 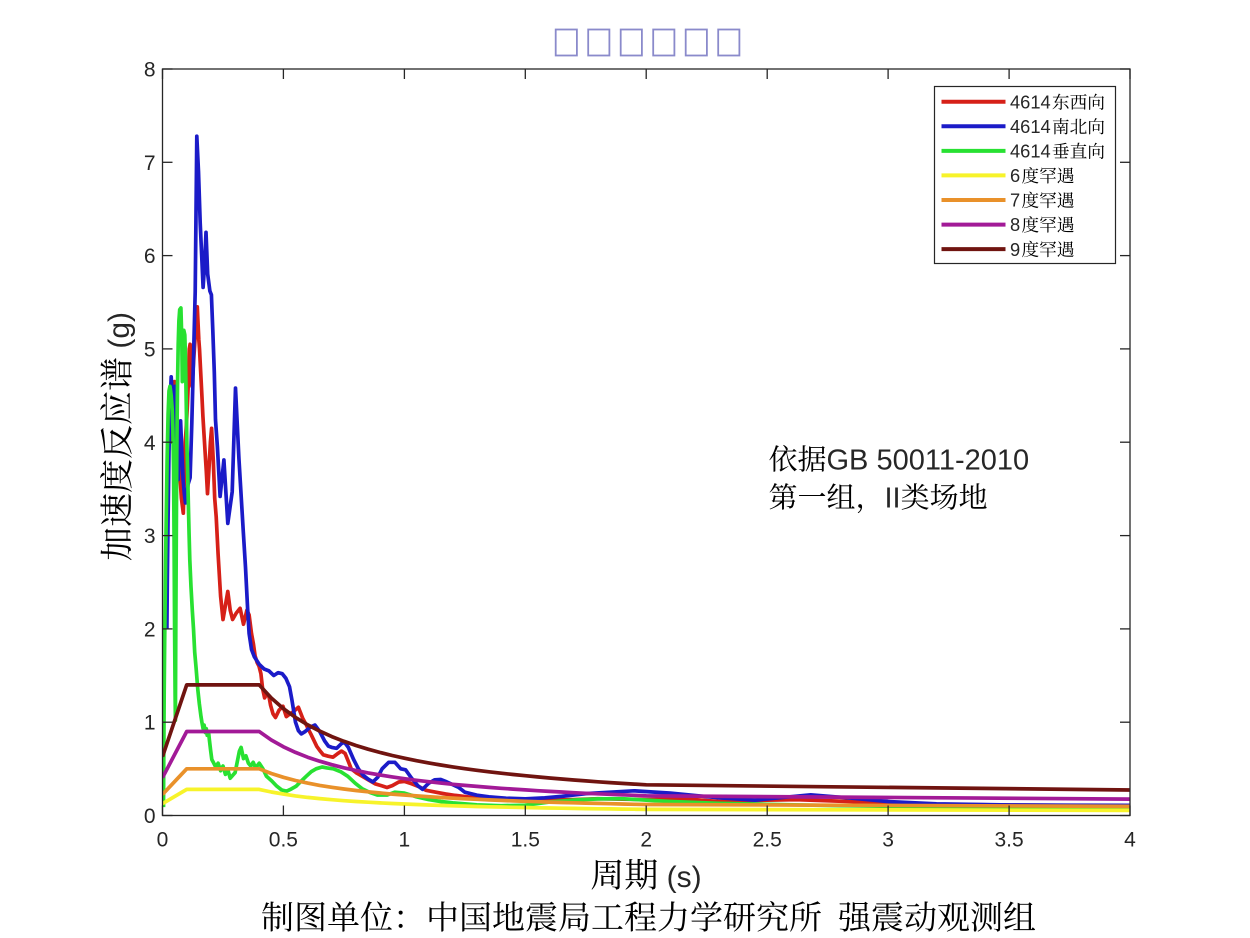 I want to click on svg-text: 3.5, so click(x=1008, y=840).